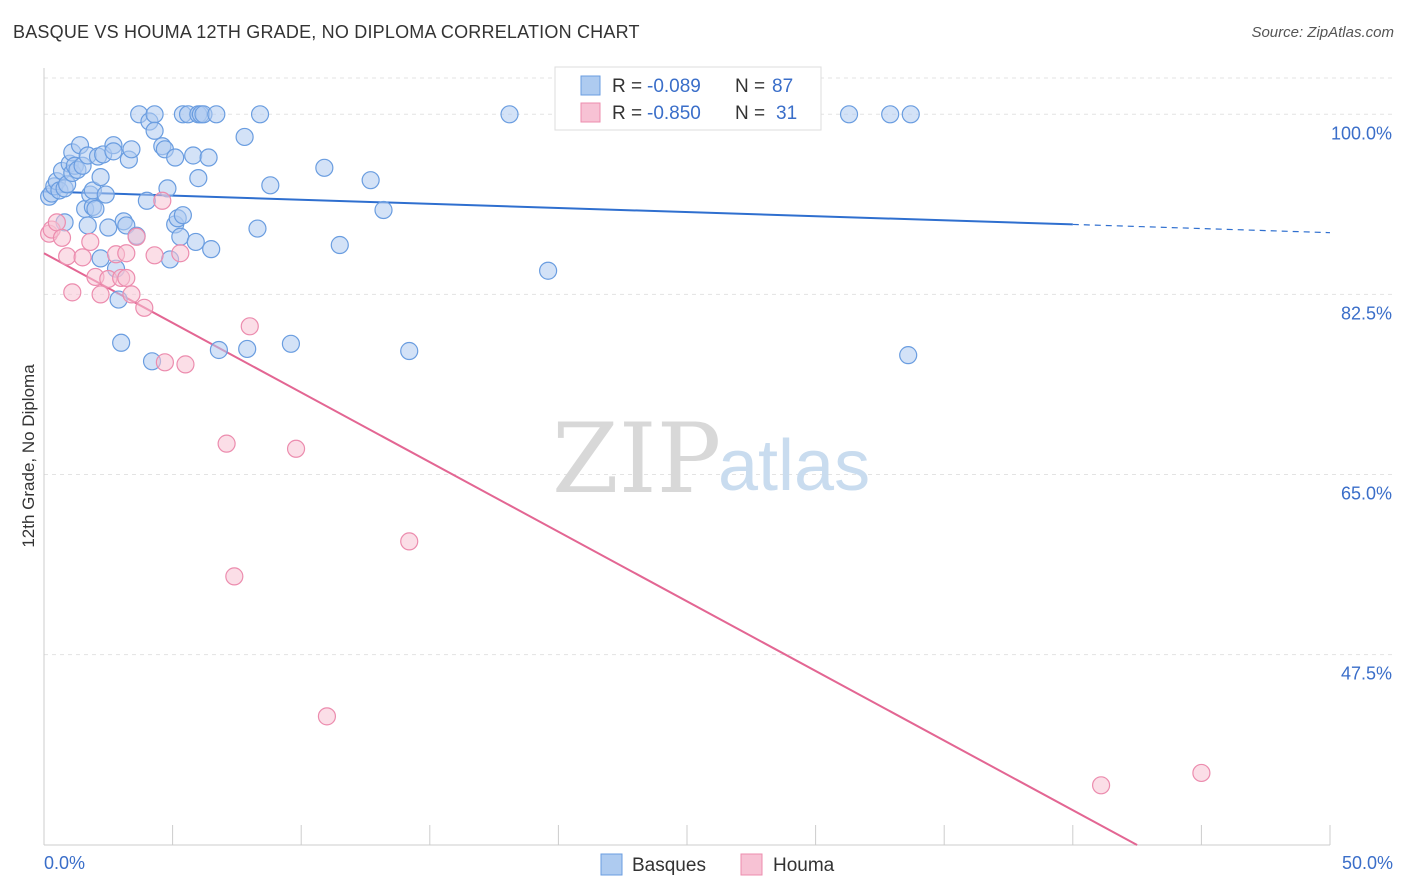  Describe the element at coordinates (1361, 403) in the screenshot. I see `y-tick-labels: 100.0% 82.5% 65.0% 47.5%` at that location.